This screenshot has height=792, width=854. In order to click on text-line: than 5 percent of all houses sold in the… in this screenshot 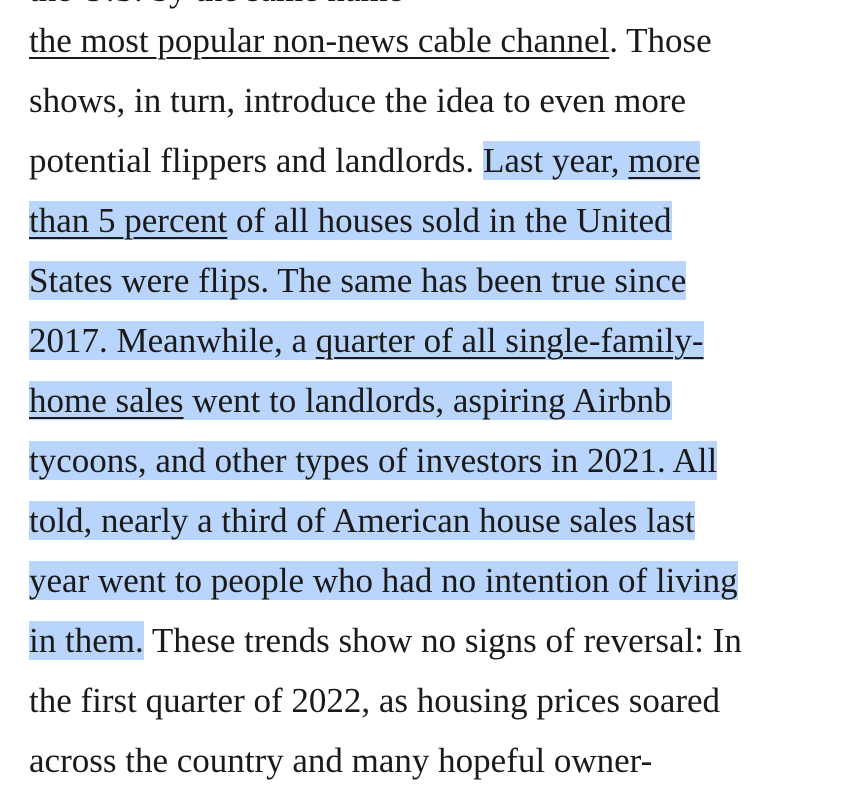, I will do `click(350, 221)`.